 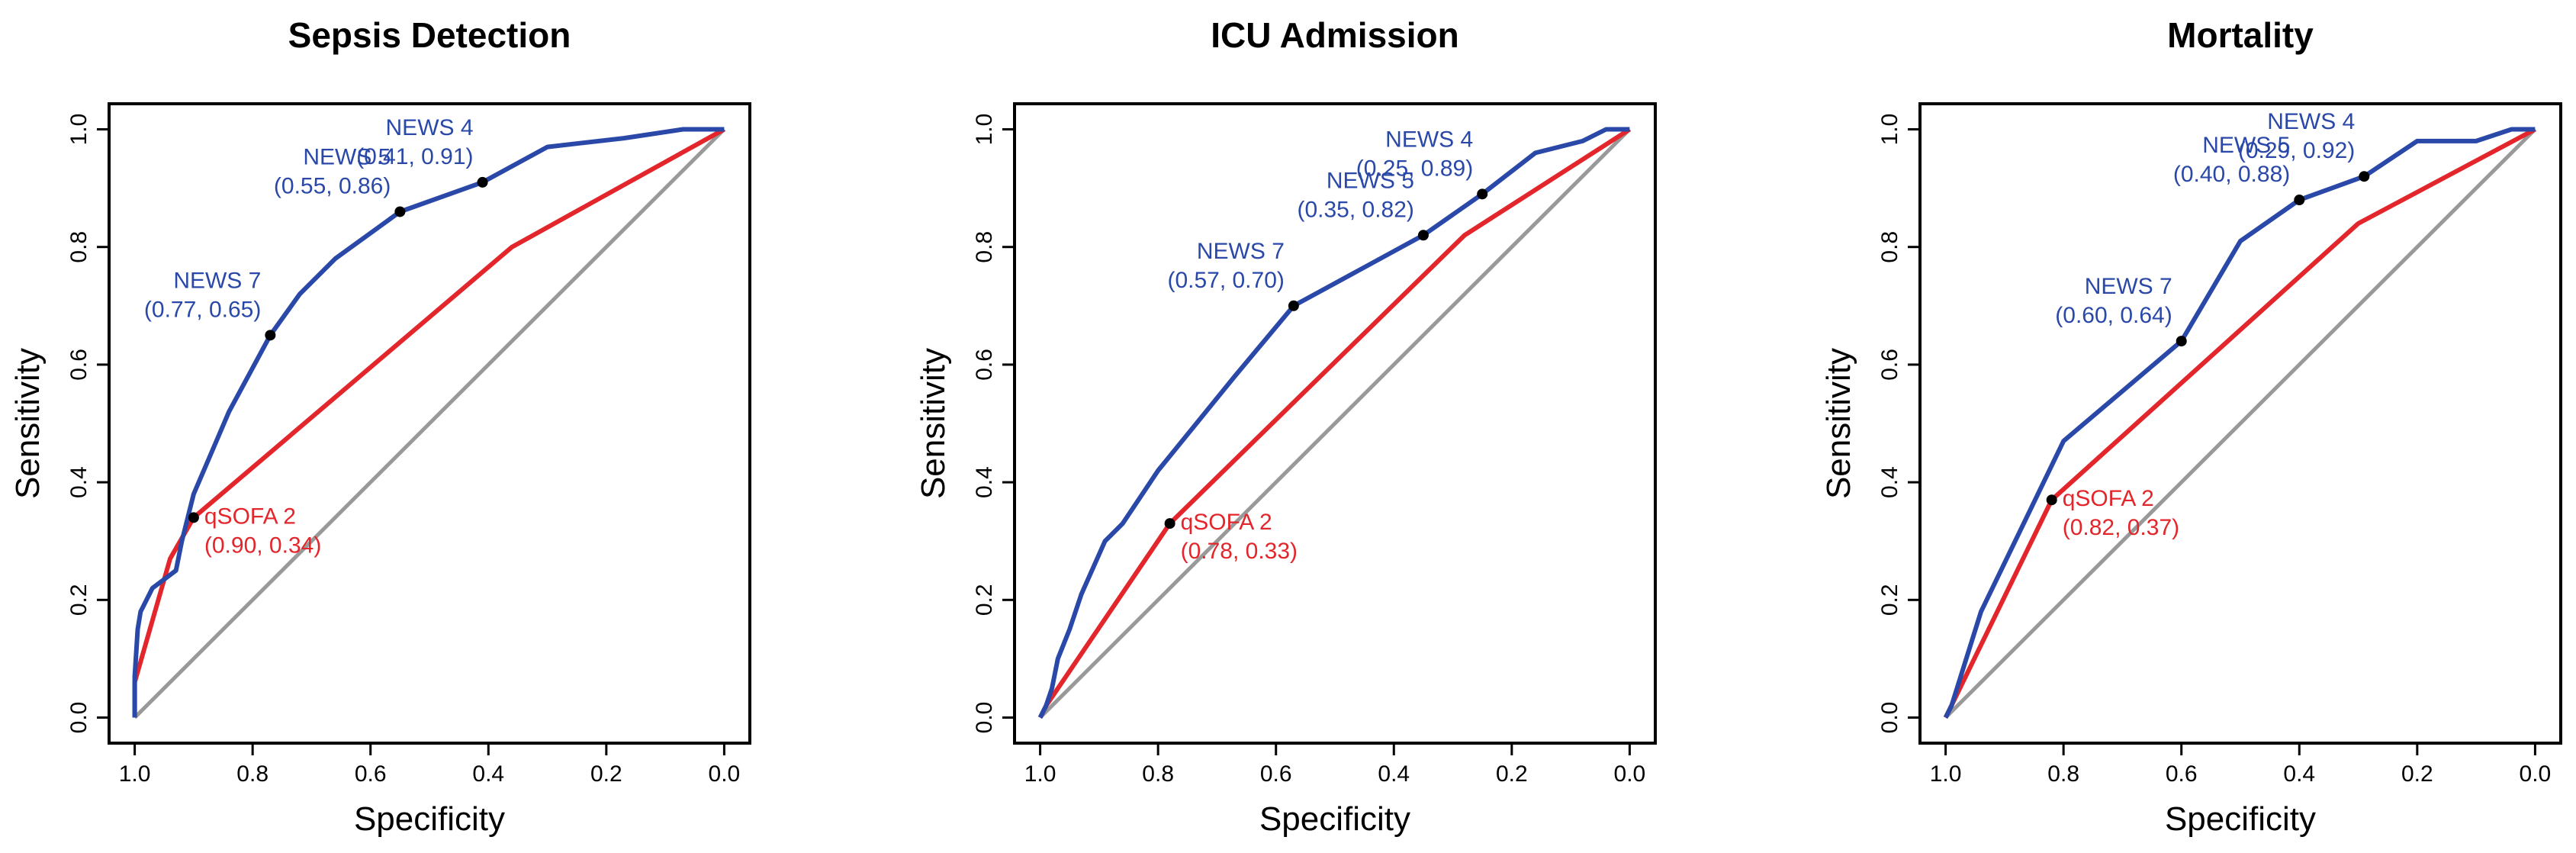 What do you see at coordinates (2240, 35) in the screenshot?
I see `panel-title: Mortality` at bounding box center [2240, 35].